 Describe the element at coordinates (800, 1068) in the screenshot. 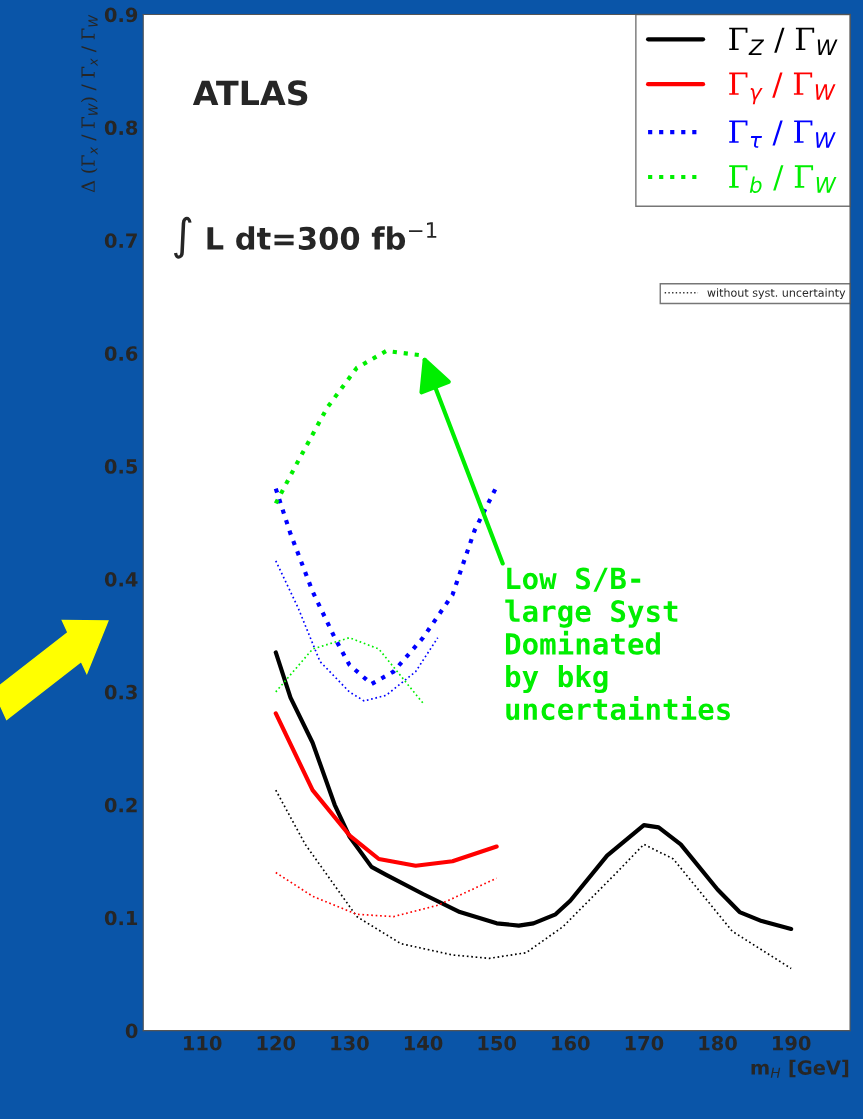

I see `x-axis-title: m$_{H}$ [GeV]` at that location.